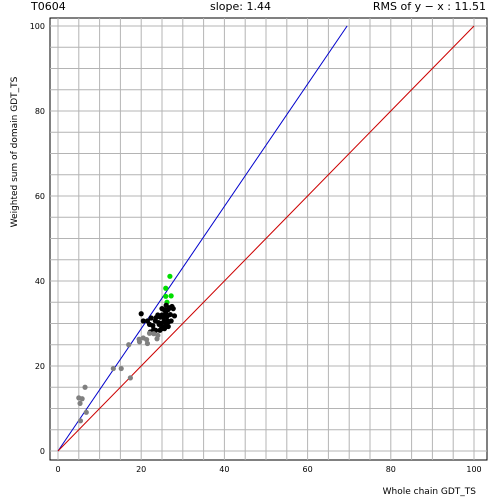 The width and height of the screenshot is (500, 500). What do you see at coordinates (141, 469) in the screenshot?
I see `x-tick-label: 20` at bounding box center [141, 469].